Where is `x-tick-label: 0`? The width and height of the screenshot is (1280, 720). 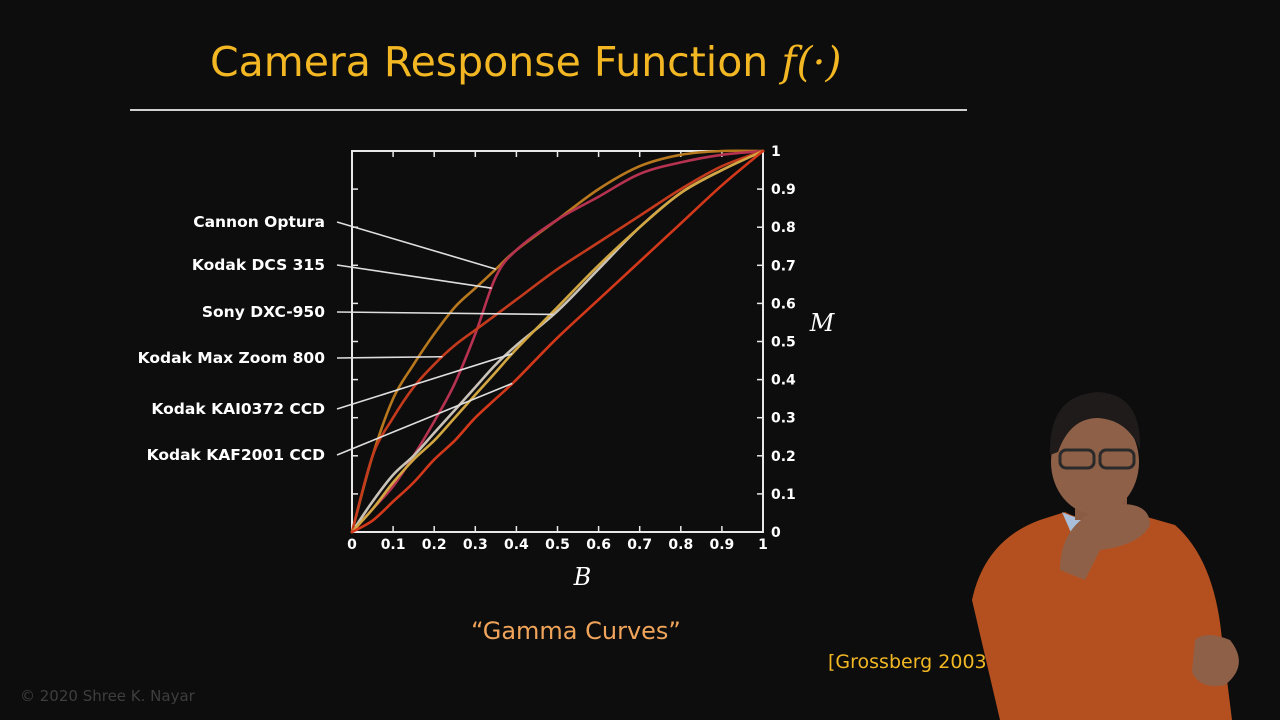
x-tick-label: 0 is located at coordinates (352, 545).